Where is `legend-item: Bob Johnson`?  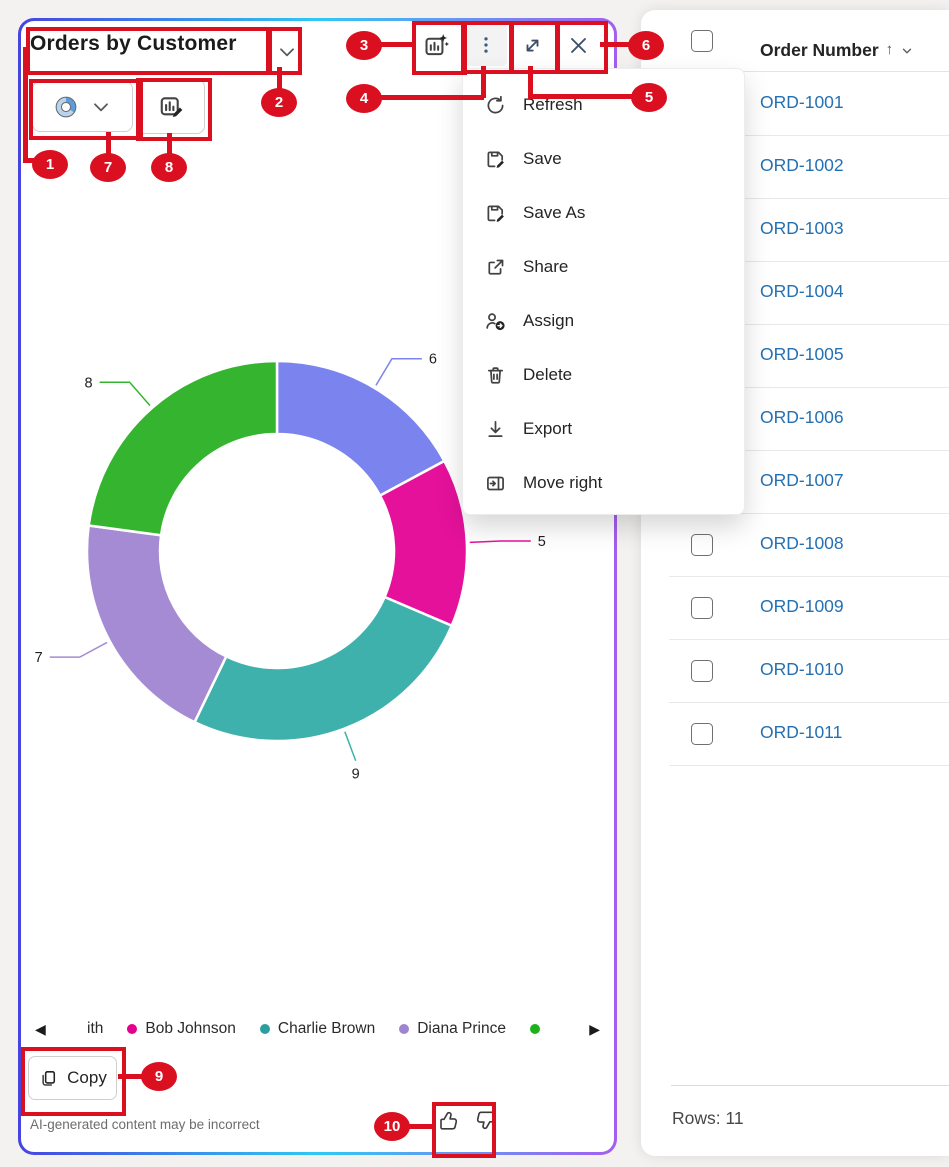 legend-item: Bob Johnson is located at coordinates (181, 1029).